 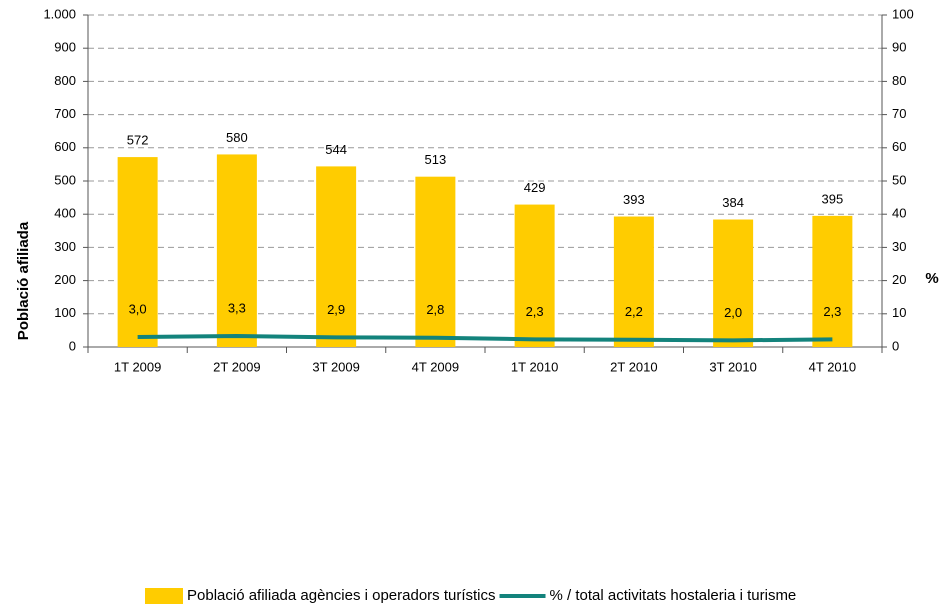 What do you see at coordinates (65, 80) in the screenshot?
I see `y-tick-label: 800` at bounding box center [65, 80].